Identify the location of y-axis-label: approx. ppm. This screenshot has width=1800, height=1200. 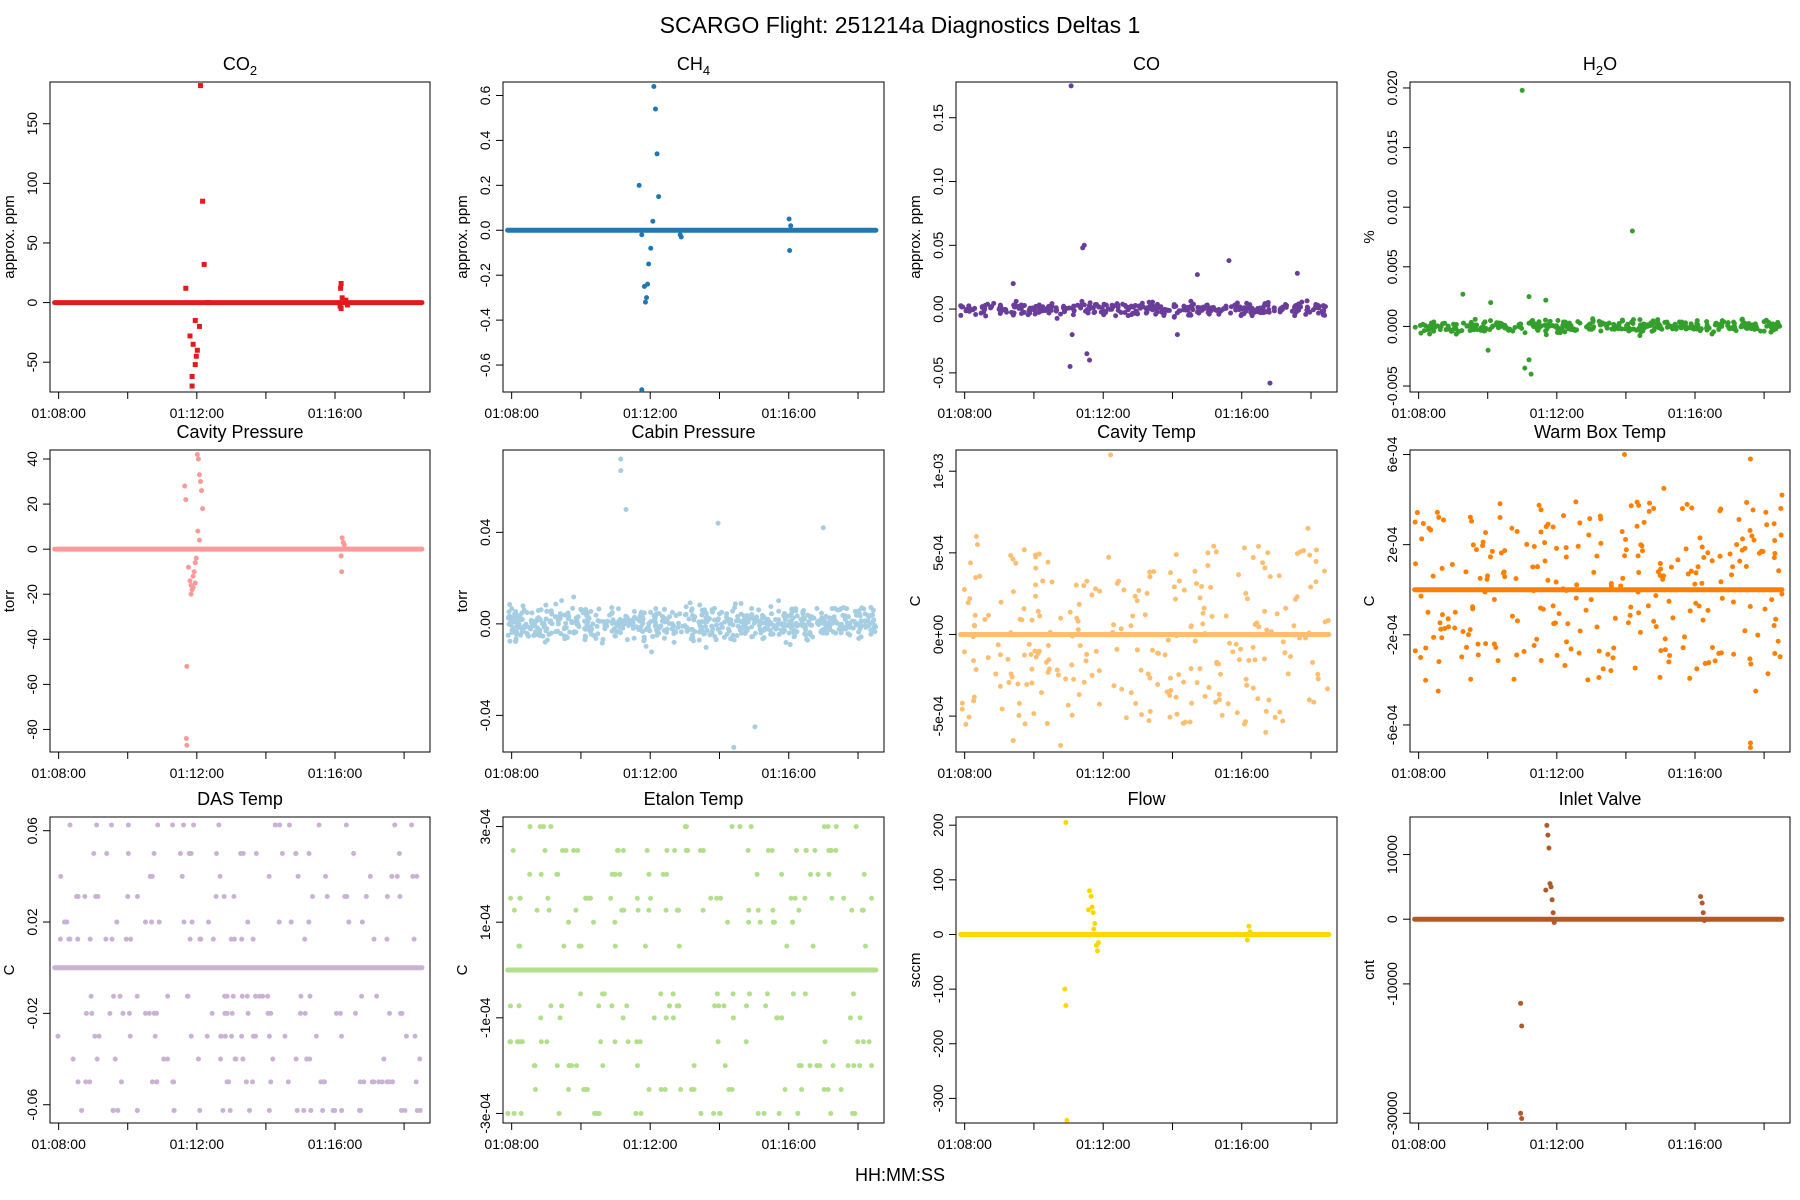
(9, 236).